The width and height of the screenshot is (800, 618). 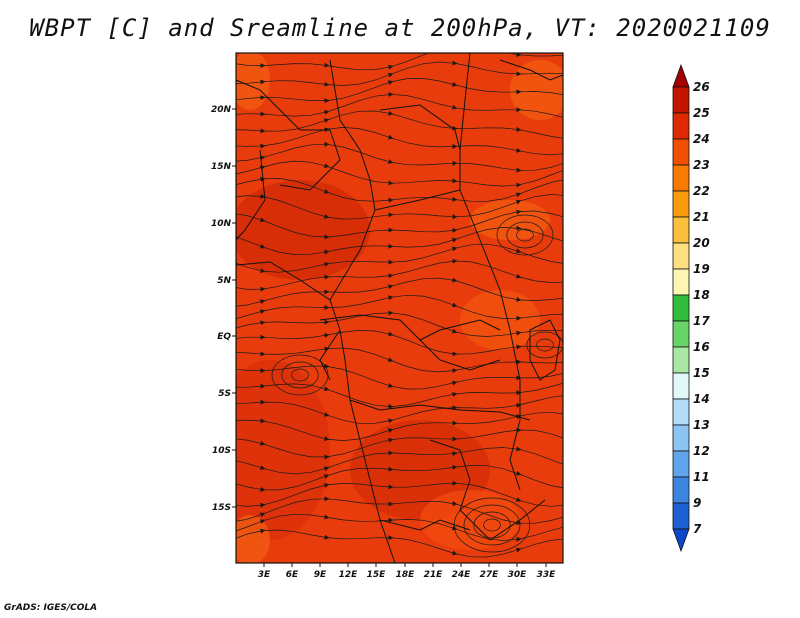 What do you see at coordinates (701, 373) in the screenshot?
I see `colorbar-label: 15` at bounding box center [701, 373].